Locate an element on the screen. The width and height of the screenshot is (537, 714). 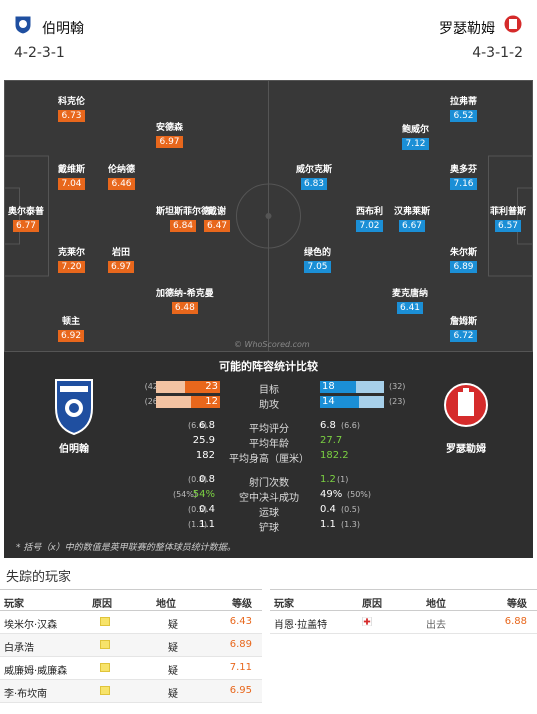
away-player: 西布利 7.02 is located at coordinates (370, 219).